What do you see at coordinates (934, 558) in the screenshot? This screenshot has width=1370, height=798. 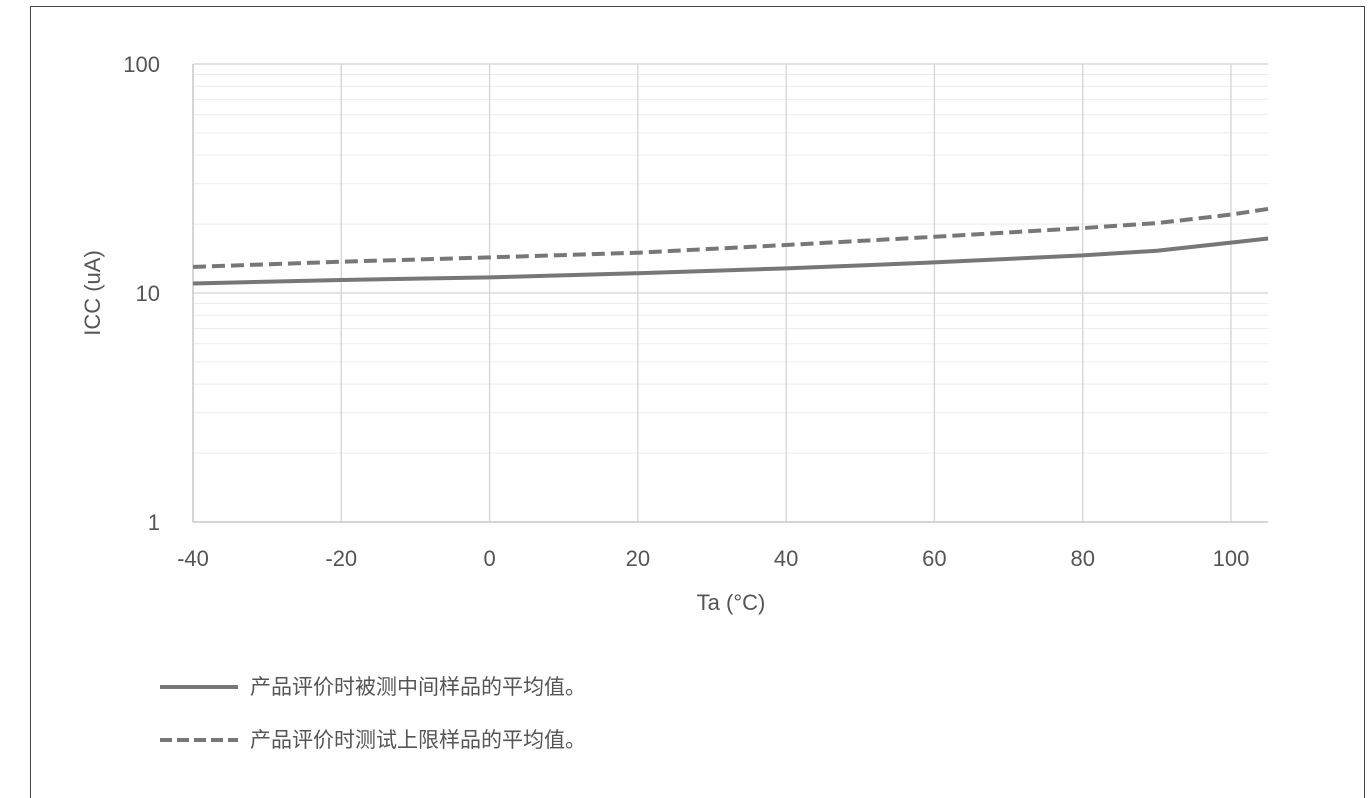 I see `x-tick-label-60: 60` at bounding box center [934, 558].